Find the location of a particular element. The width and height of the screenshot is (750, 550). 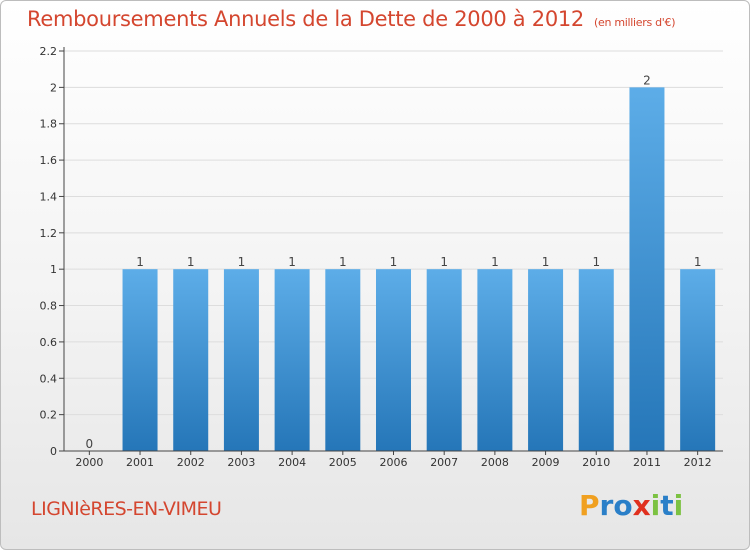

y-tick-label: 0.4 is located at coordinates (49, 378).